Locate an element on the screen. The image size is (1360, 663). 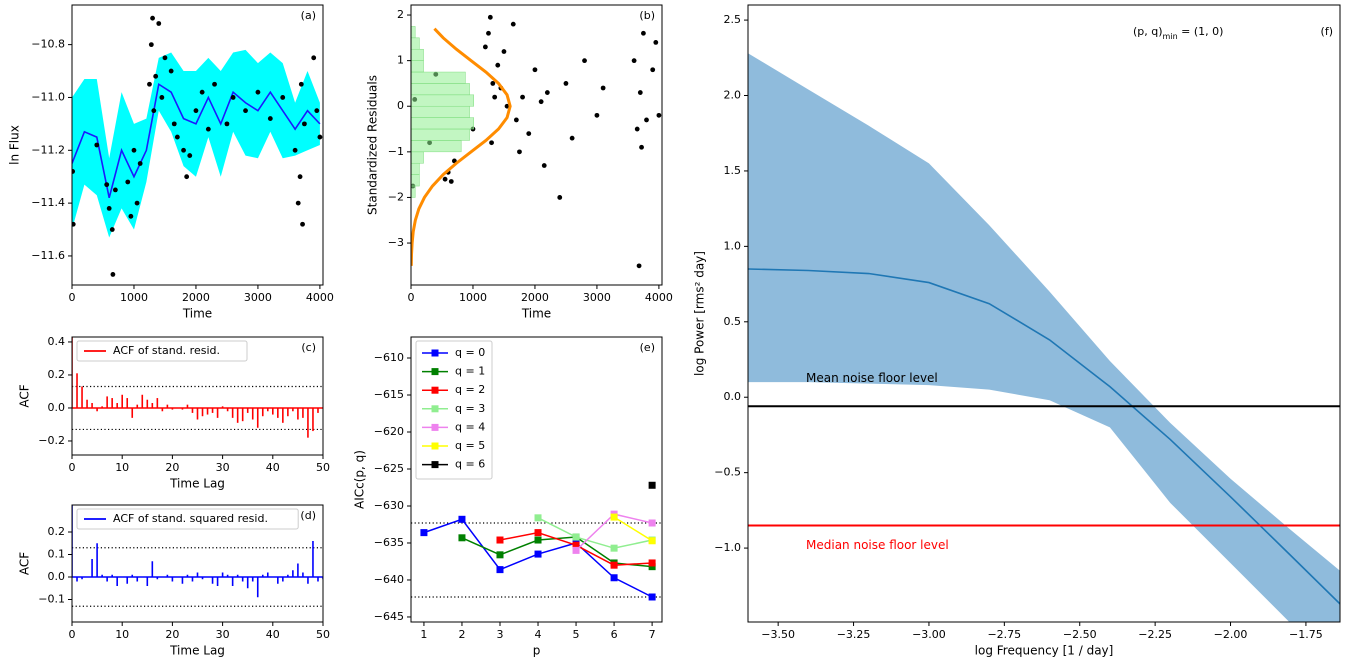
y-tick-label: 1.5 is located at coordinates (733, 170).